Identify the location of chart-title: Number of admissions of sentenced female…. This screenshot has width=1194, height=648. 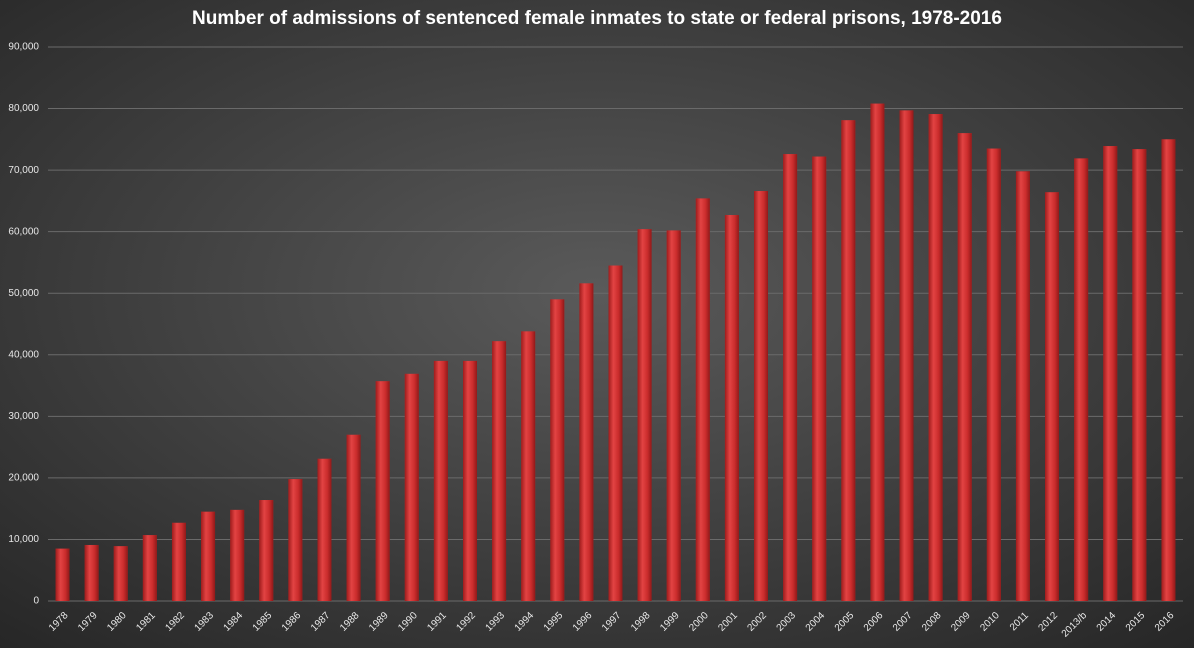
(597, 18).